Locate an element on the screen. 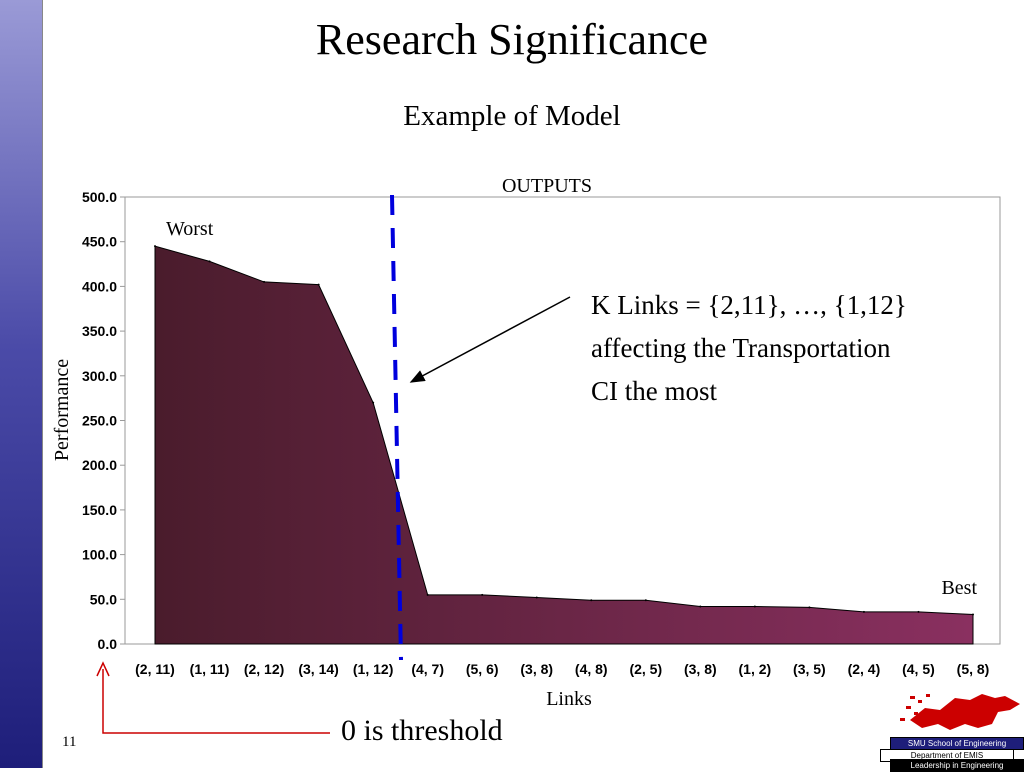 The height and width of the screenshot is (772, 1024). y-tick-label: 50.0 is located at coordinates (103, 599).